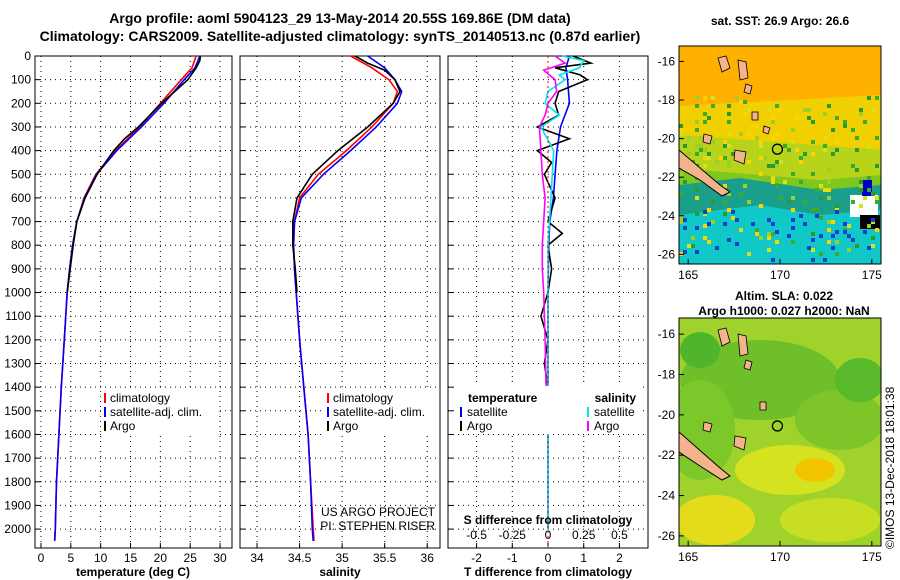  Describe the element at coordinates (21, 151) in the screenshot. I see `depth-tick-label: 400` at that location.